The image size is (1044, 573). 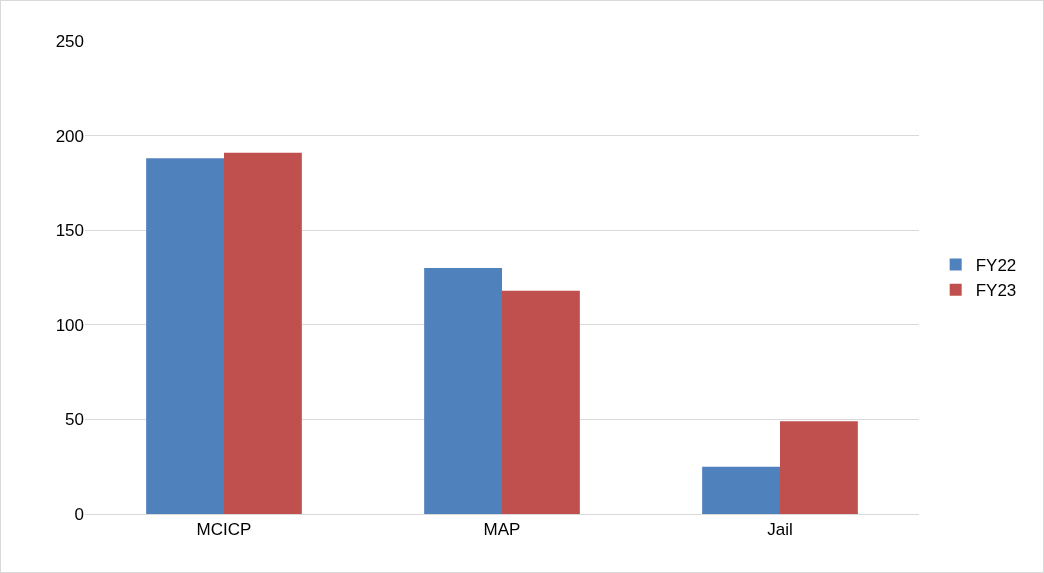 I want to click on y-tick-label: 50, so click(x=74, y=420).